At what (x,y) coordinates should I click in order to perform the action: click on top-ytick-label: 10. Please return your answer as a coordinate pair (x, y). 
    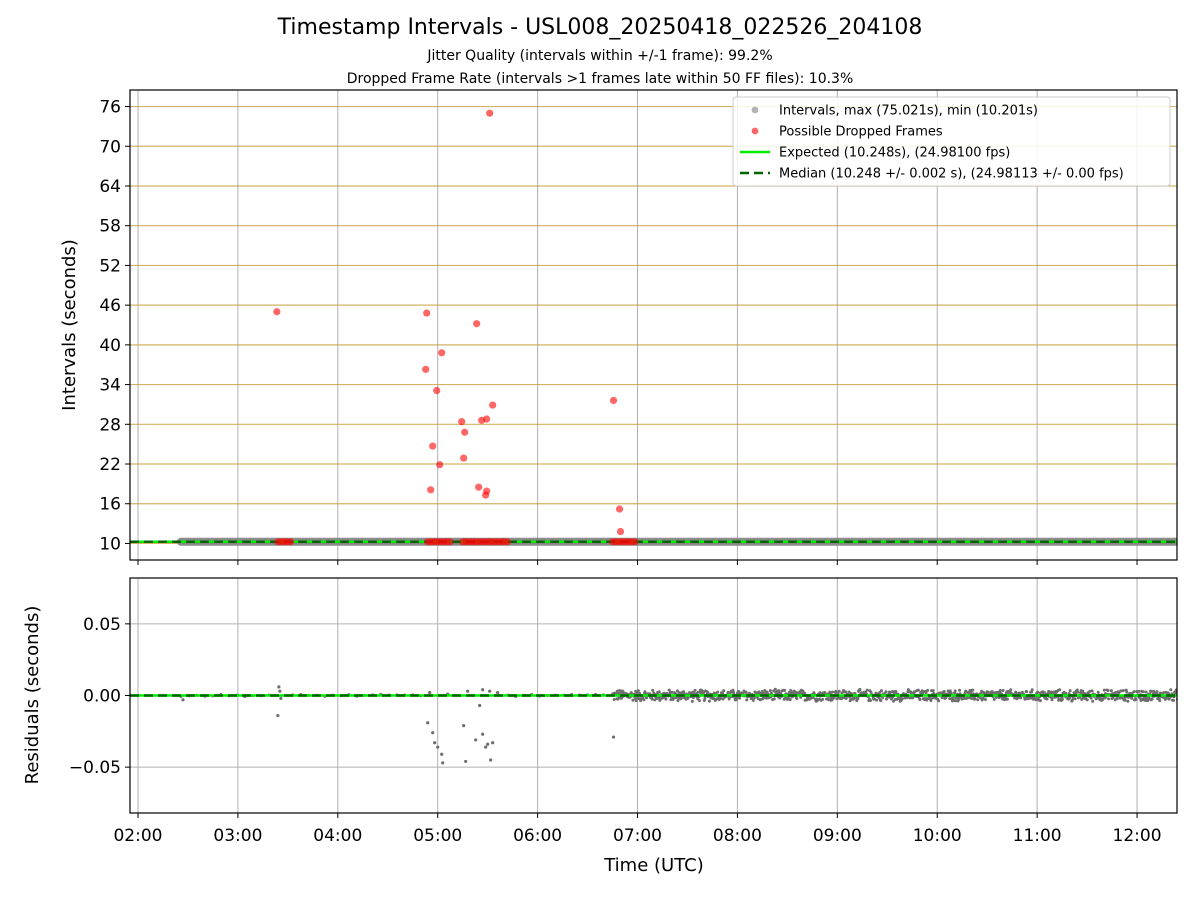
    Looking at the image, I should click on (110, 544).